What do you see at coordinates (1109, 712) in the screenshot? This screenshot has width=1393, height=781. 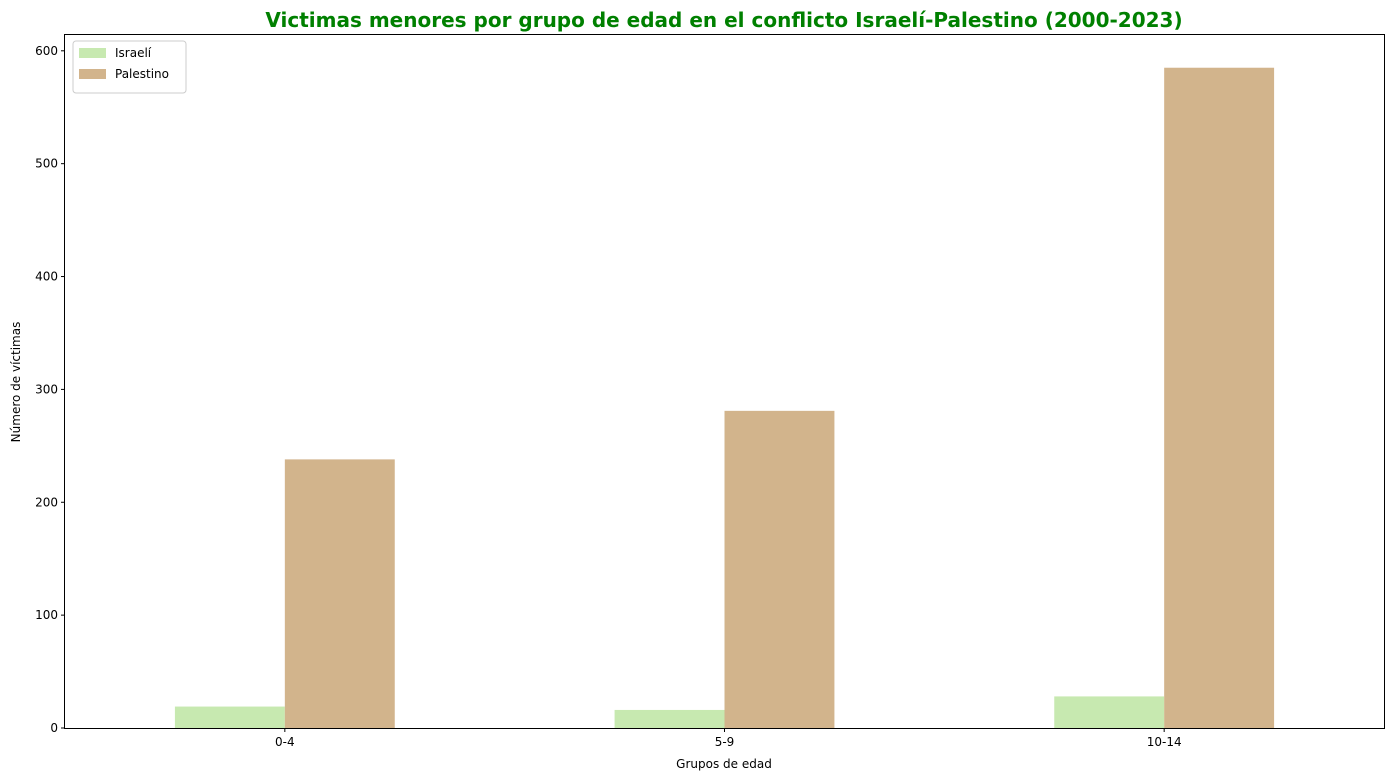 I see `bar-israel--10-14` at bounding box center [1109, 712].